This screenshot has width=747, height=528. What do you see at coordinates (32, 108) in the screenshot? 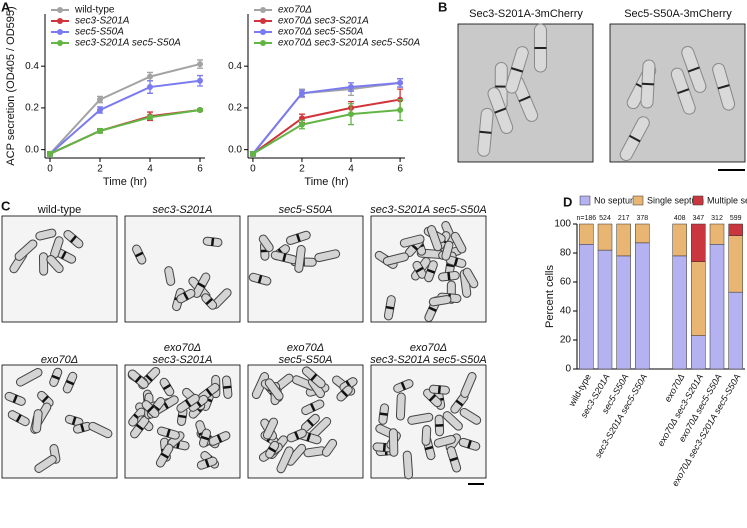
I see `y-tick-label: 0.2` at bounding box center [32, 108].